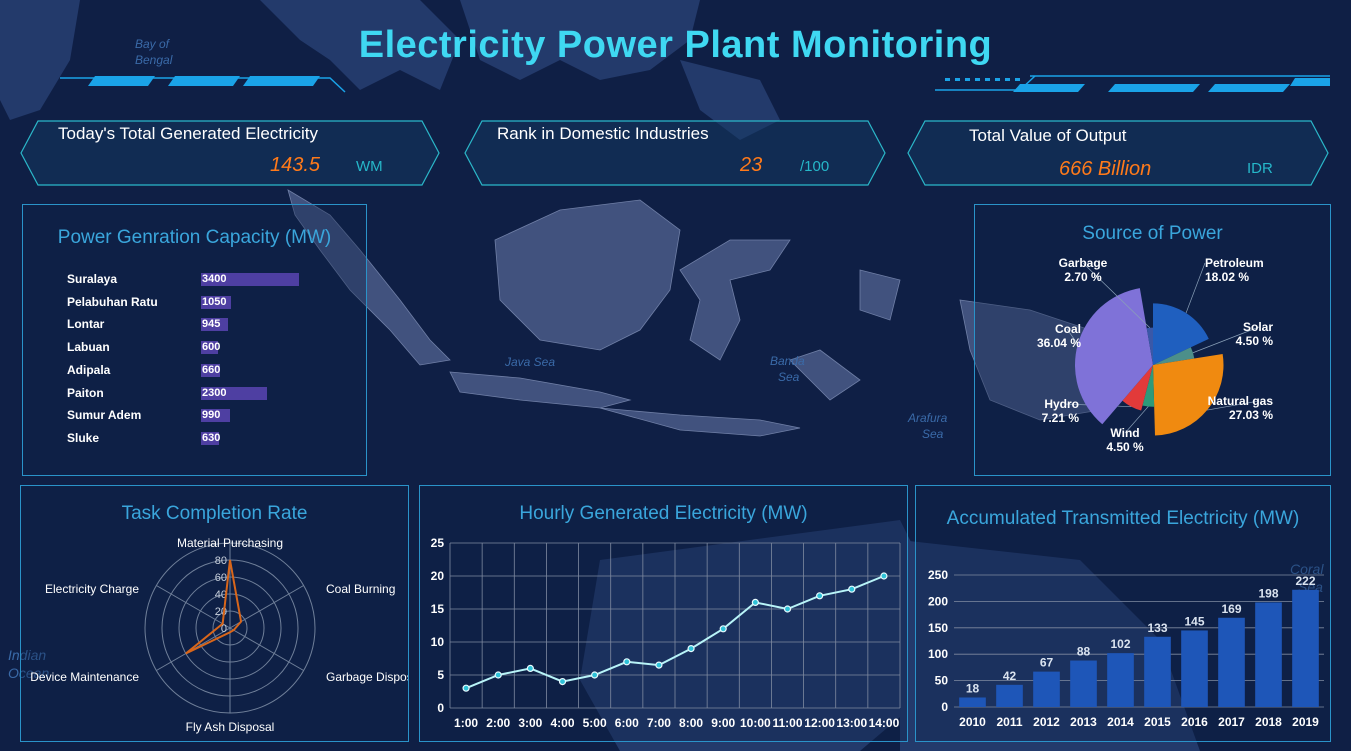  Describe the element at coordinates (1061, 418) in the screenshot. I see `pie-percent: 7.21 %` at that location.